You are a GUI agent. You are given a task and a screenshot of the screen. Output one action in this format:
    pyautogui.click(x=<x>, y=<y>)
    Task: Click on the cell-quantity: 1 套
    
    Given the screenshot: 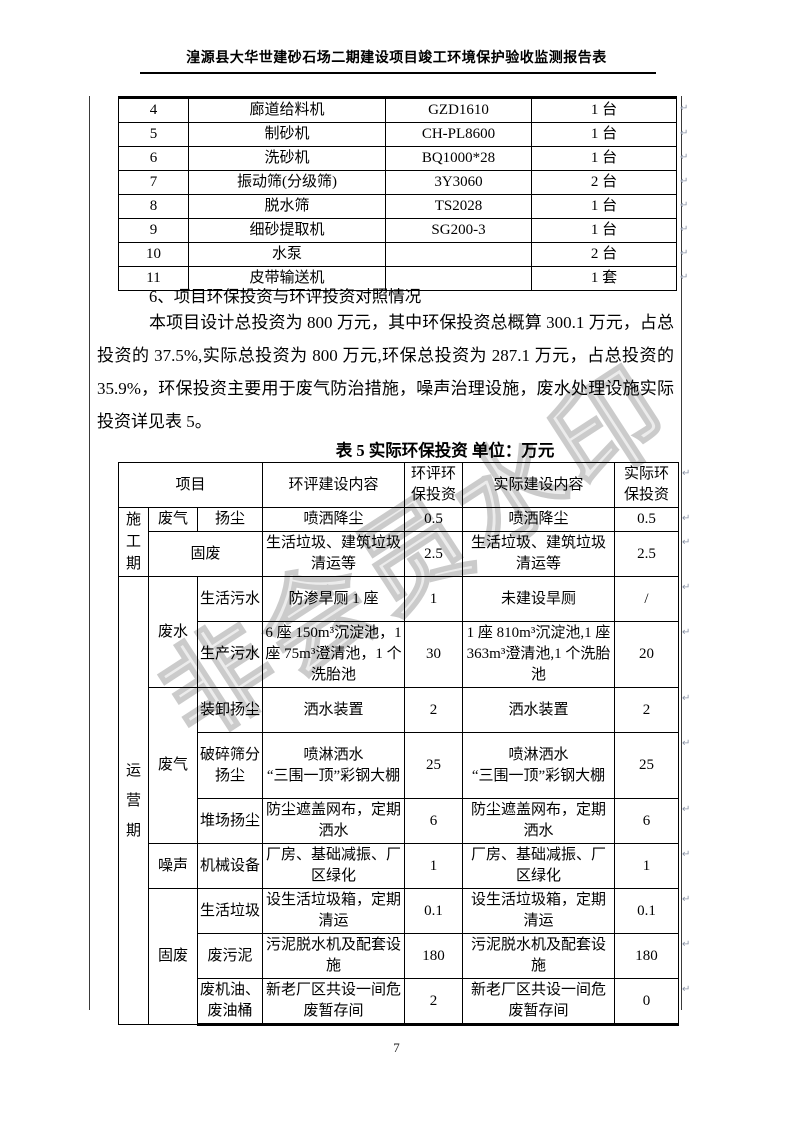 What is the action you would take?
    pyautogui.click(x=604, y=278)
    